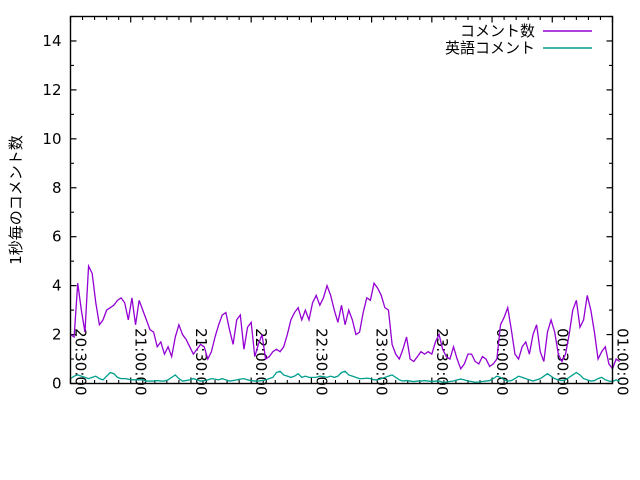 Image resolution: width=640 pixels, height=480 pixels. What do you see at coordinates (57, 237) in the screenshot?
I see `y-tick-label: 6` at bounding box center [57, 237].